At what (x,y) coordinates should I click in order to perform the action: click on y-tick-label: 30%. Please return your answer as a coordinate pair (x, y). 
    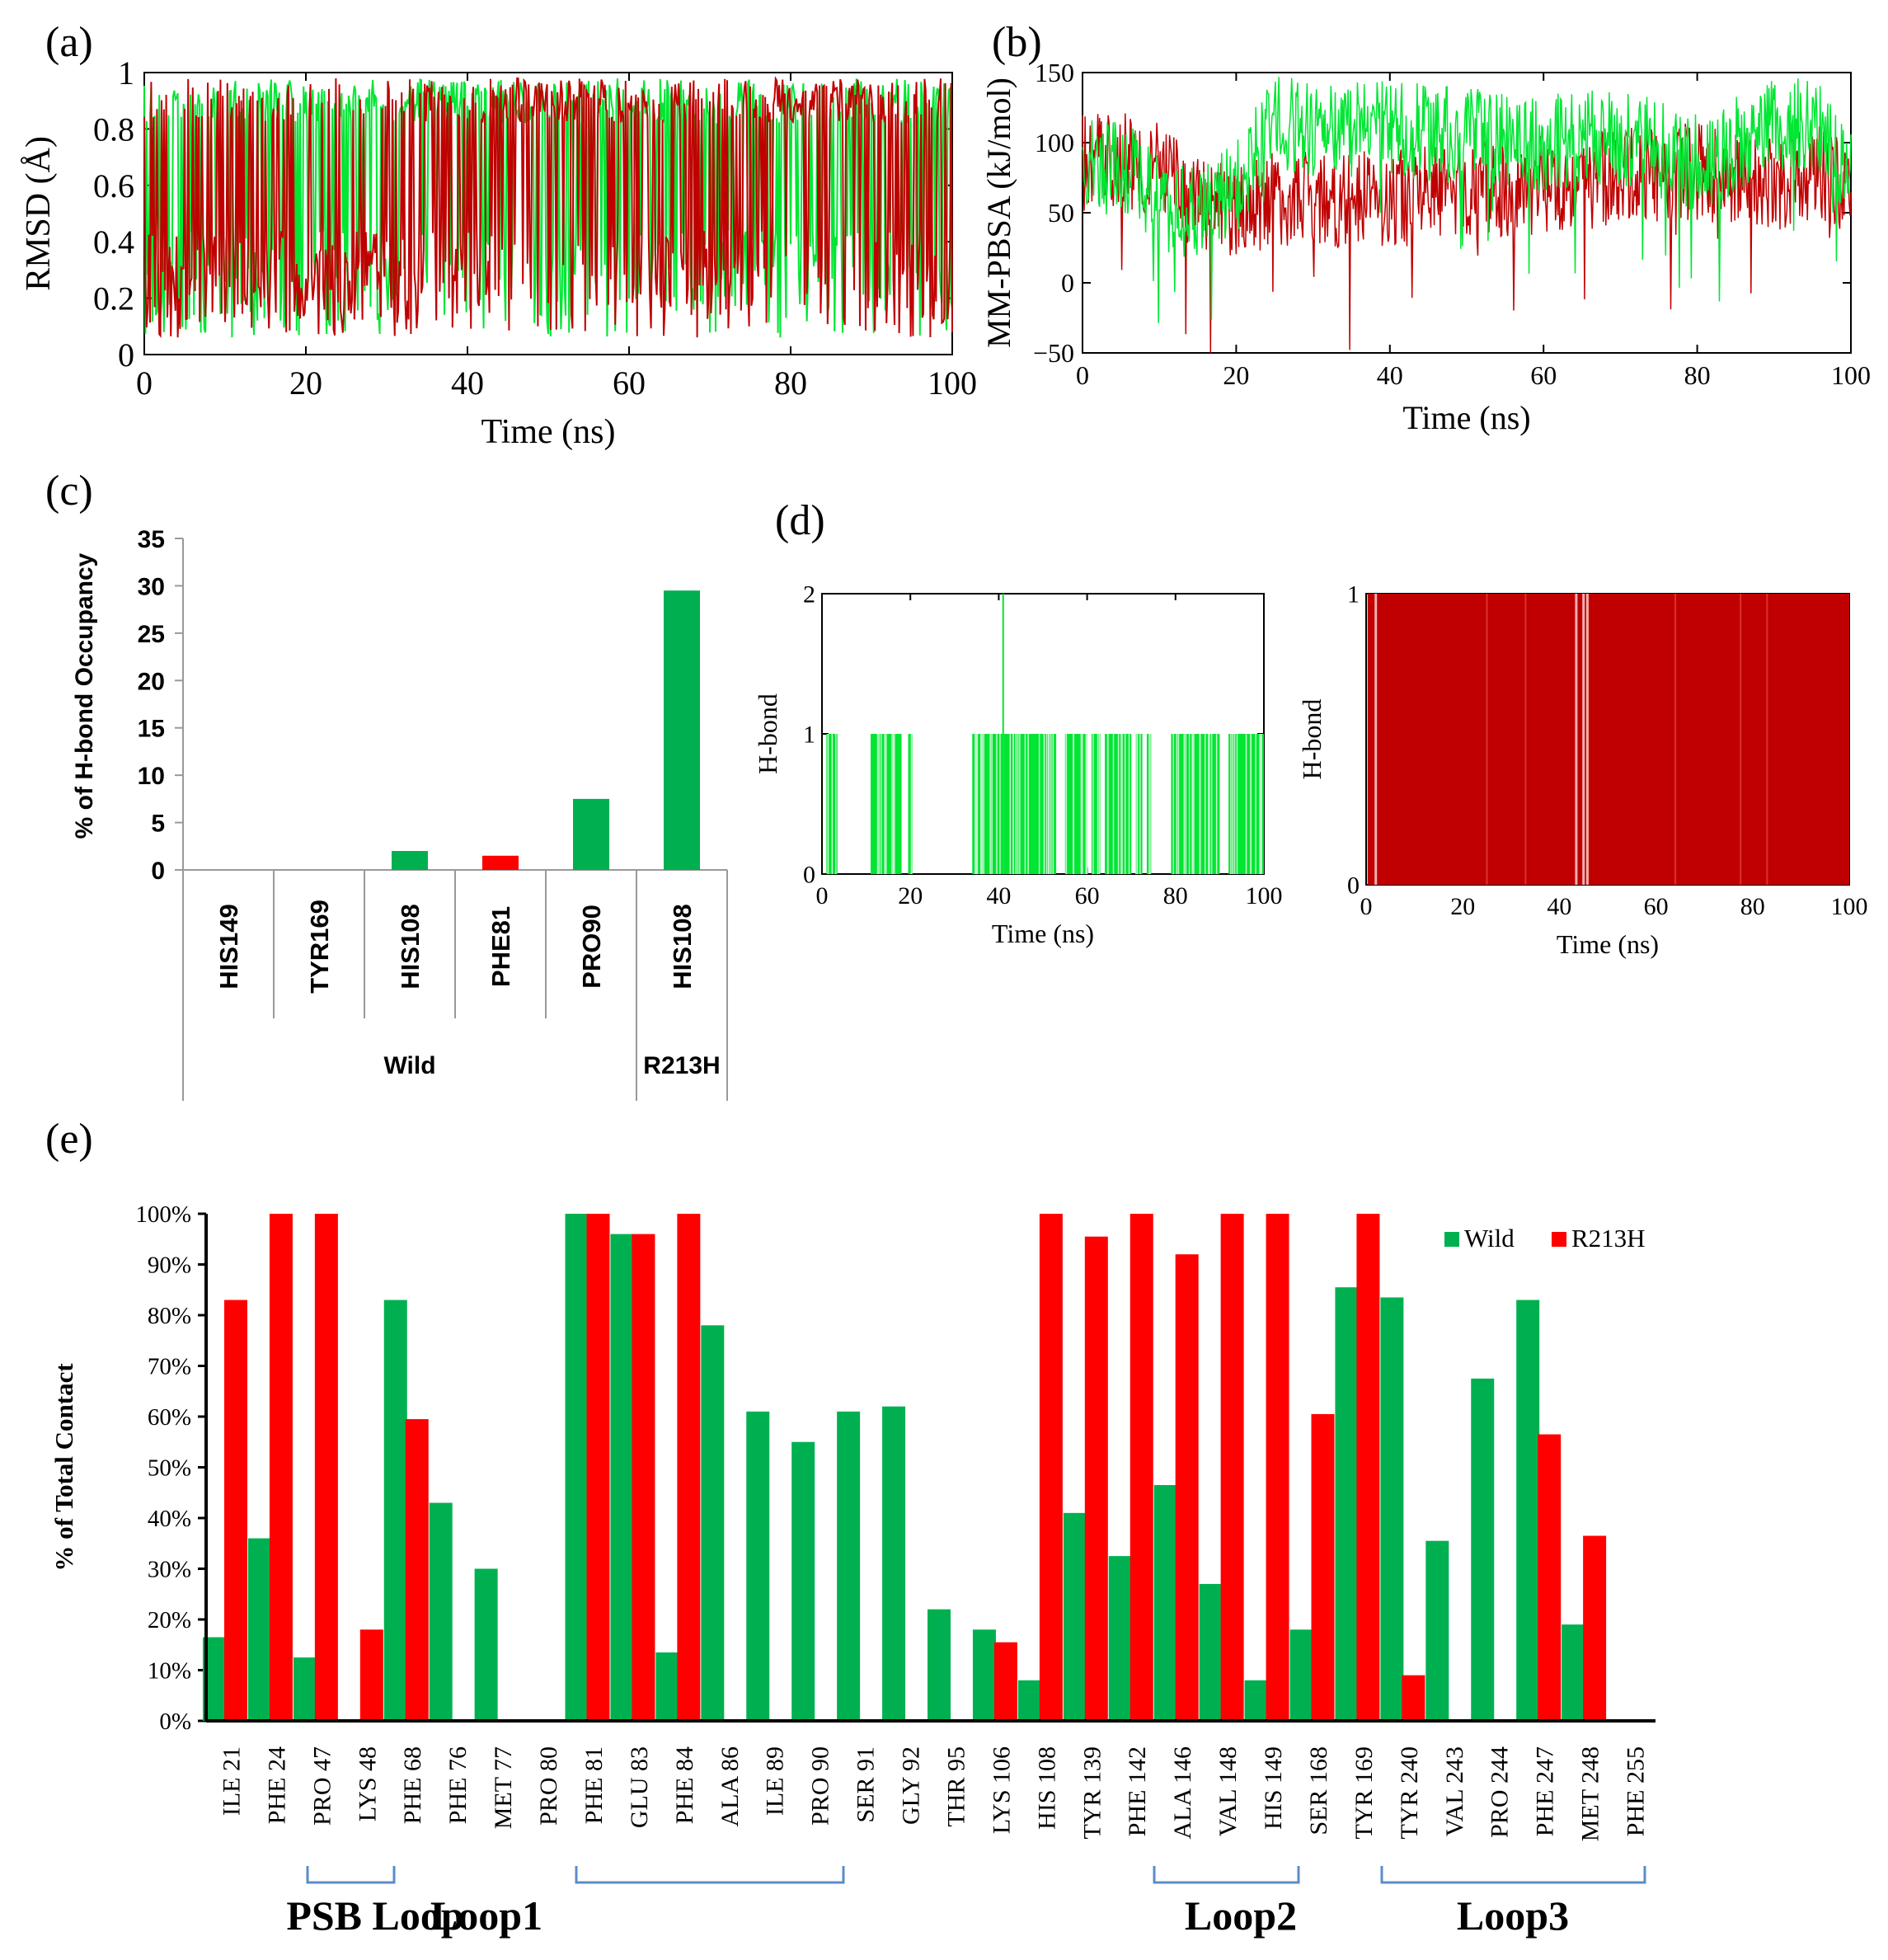
    Looking at the image, I should click on (169, 1570).